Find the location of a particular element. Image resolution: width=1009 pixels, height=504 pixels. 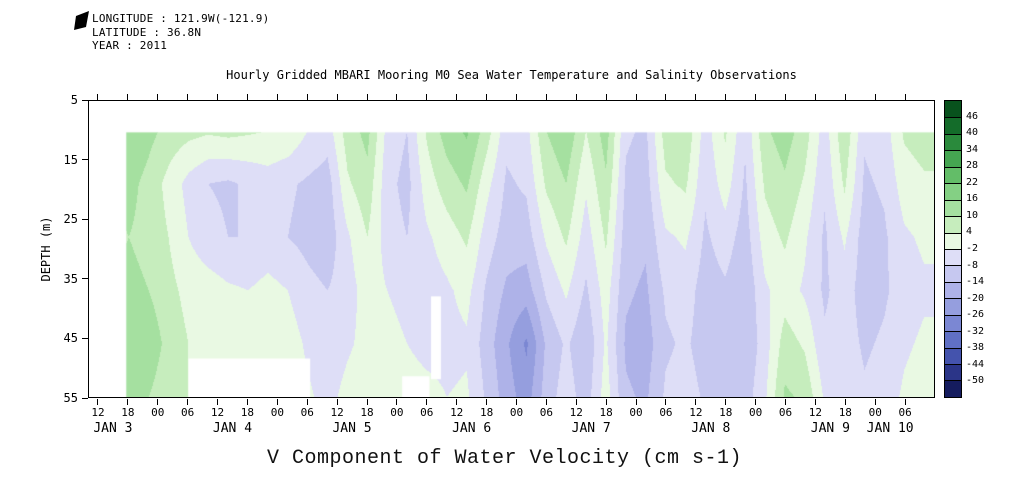

colorbar-tick-label: 28 is located at coordinates (972, 166).